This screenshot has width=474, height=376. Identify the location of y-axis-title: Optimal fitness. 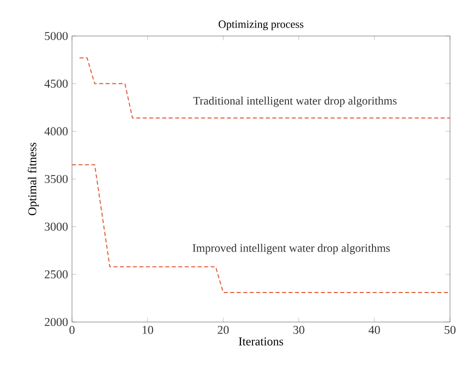
(33, 179).